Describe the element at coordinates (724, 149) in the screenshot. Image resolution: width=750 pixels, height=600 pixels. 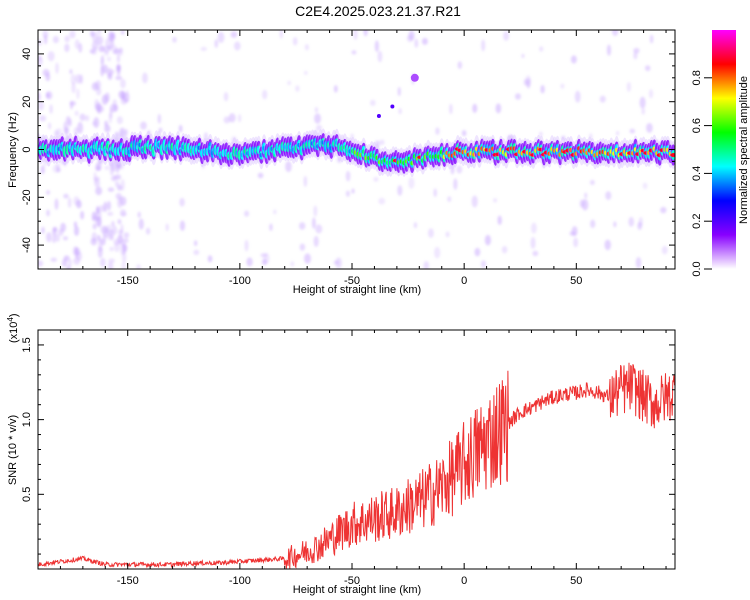
I see `colorbar-bar` at that location.